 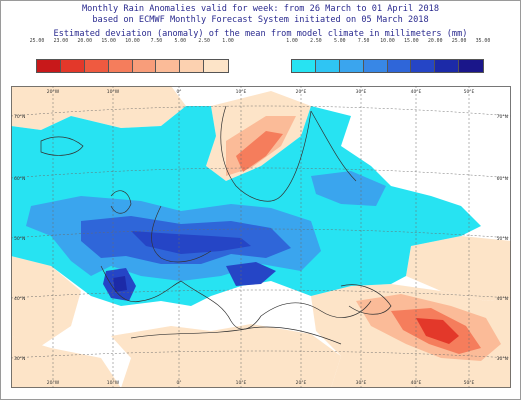 I want to click on dry-field-middle-east-peak, so click(x=437, y=331).